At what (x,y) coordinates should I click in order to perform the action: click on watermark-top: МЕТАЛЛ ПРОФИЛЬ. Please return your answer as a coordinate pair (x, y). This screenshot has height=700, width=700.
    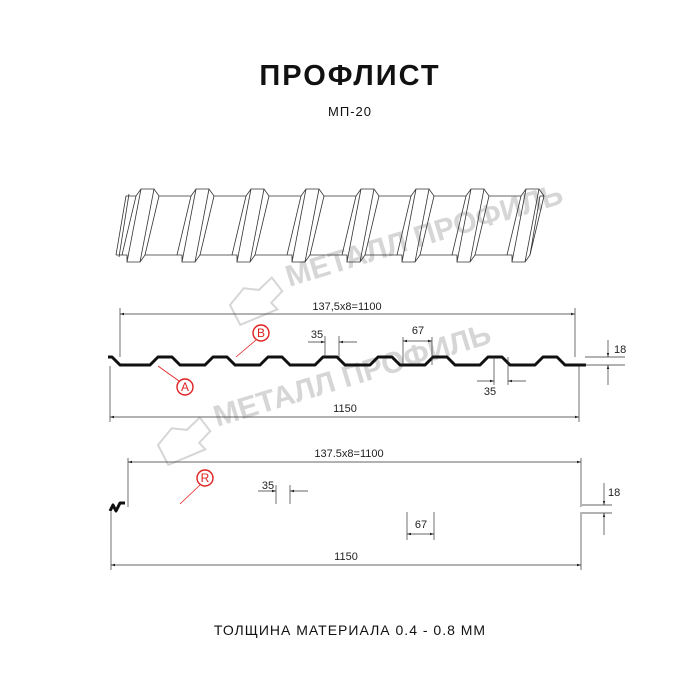
    Looking at the image, I should click on (397, 252).